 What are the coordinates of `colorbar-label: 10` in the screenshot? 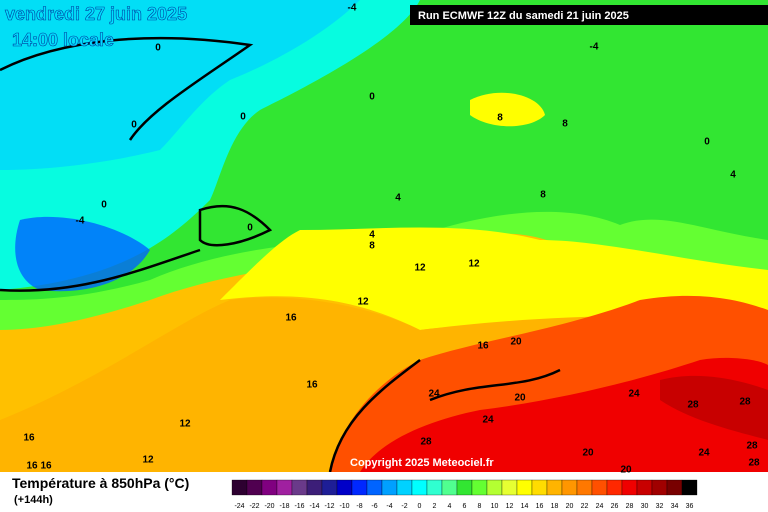 It's located at (495, 506).